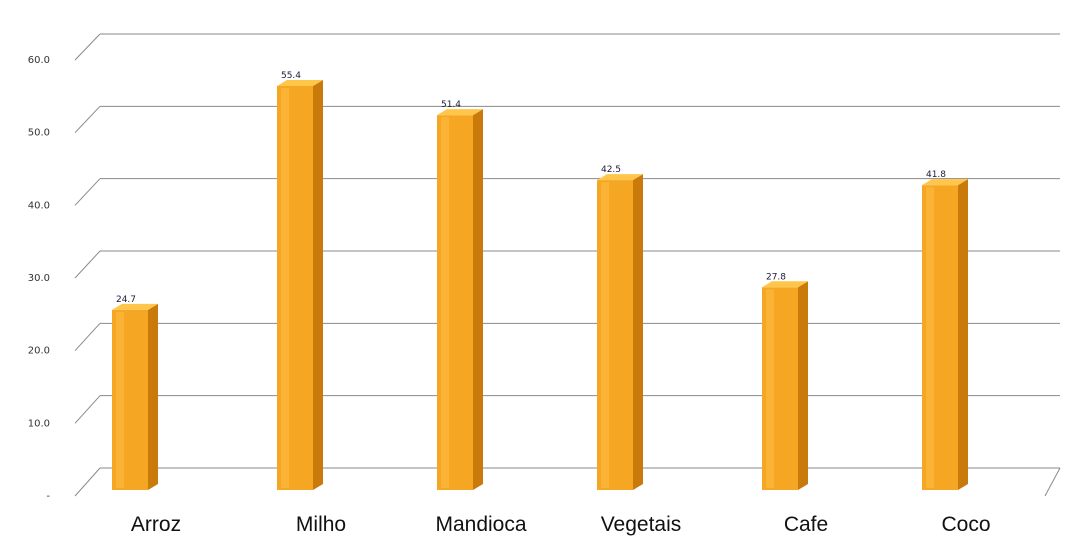  Describe the element at coordinates (806, 524) in the screenshot. I see `x-tick-label: Cafe` at that location.